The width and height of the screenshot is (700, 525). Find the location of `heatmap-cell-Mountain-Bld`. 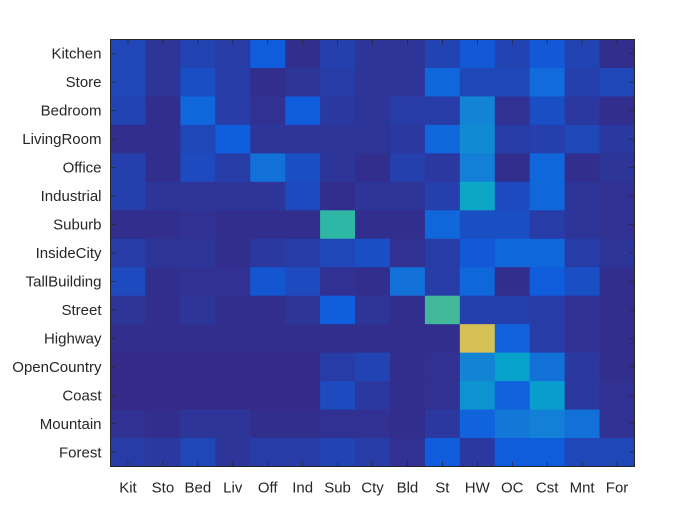

heatmap-cell-Mountain-Bld is located at coordinates (407, 424).